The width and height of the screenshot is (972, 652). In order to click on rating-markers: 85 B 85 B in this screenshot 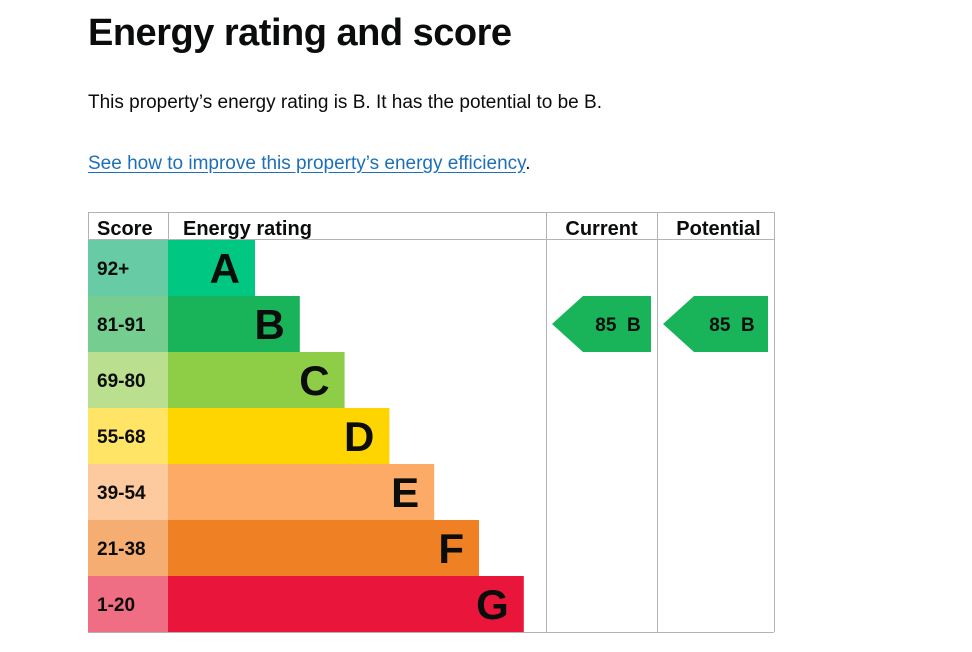, I will do `click(660, 324)`.